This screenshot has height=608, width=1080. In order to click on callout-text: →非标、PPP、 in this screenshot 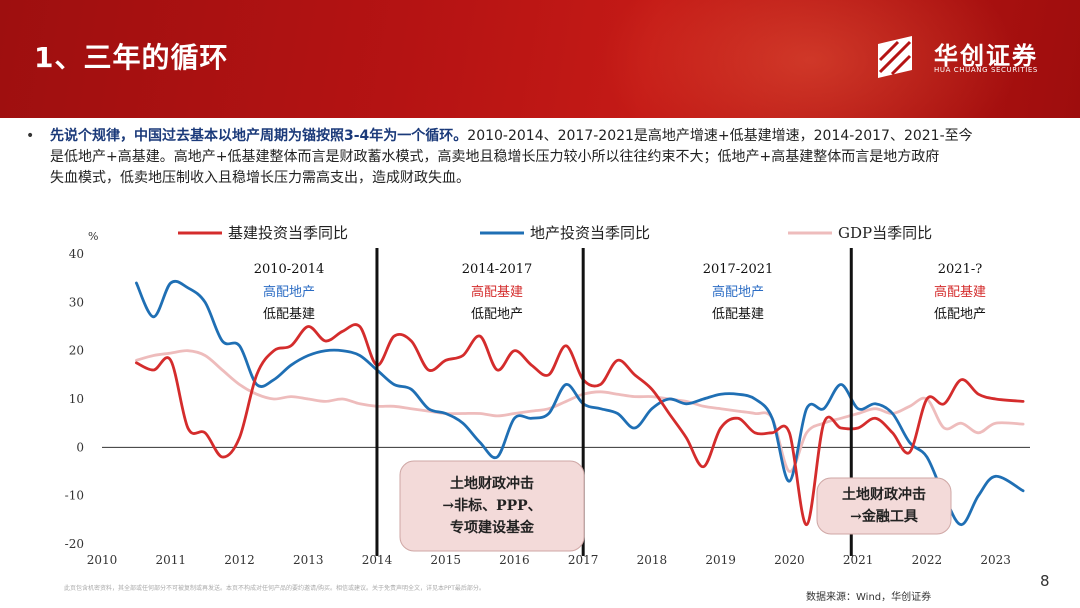, I will do `click(491, 505)`.